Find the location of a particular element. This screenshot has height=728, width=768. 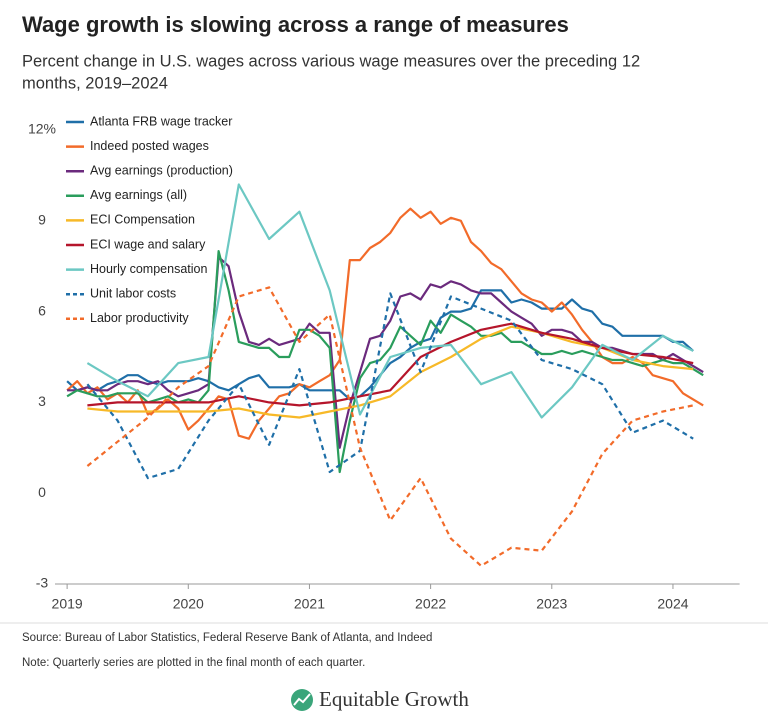

x-tick-label: 2021 is located at coordinates (309, 604).